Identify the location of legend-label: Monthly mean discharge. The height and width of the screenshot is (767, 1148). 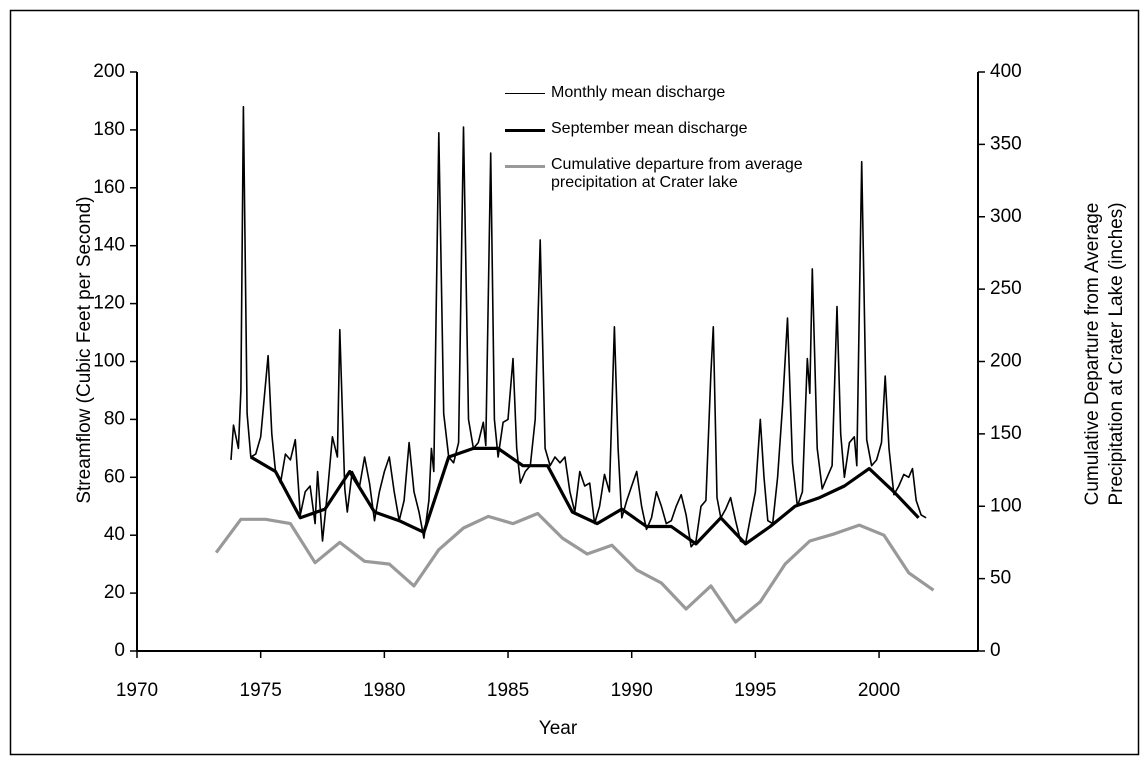
(638, 92).